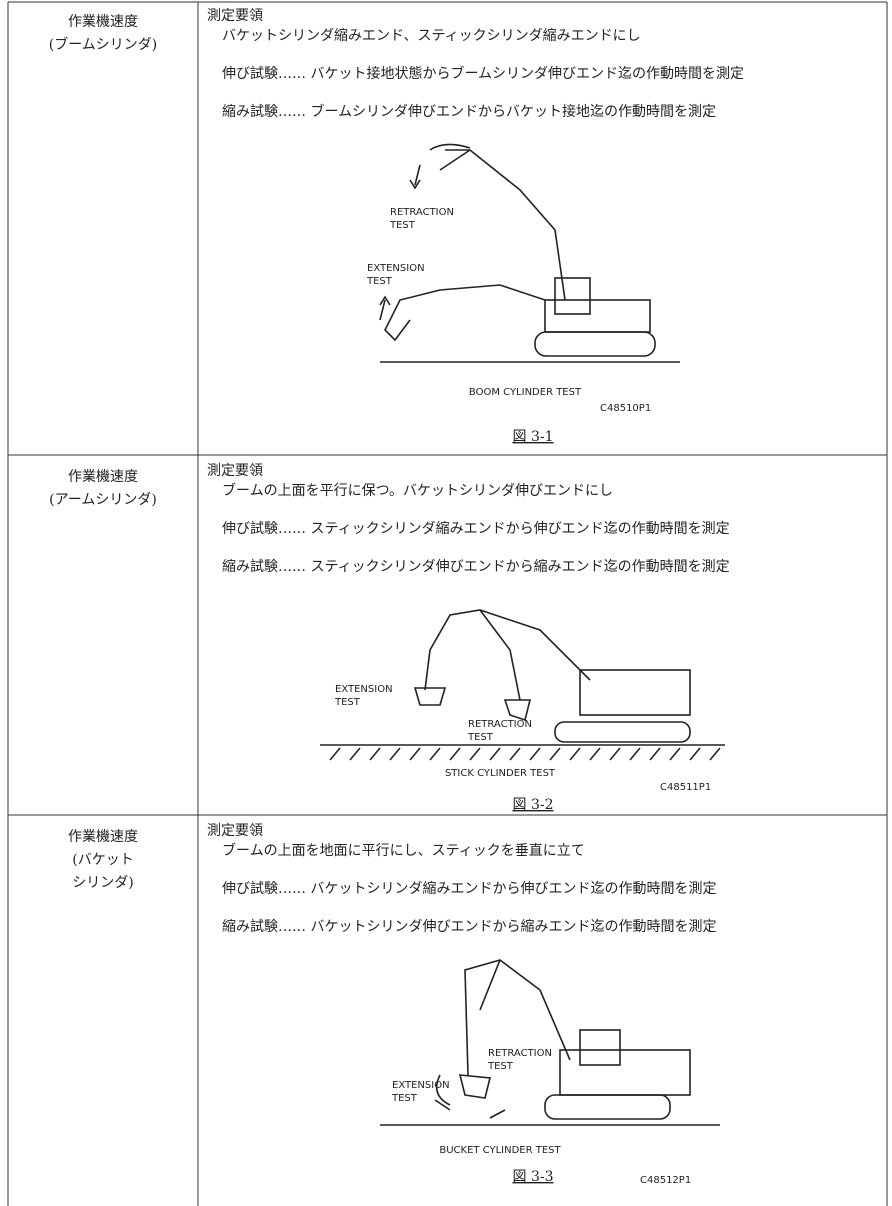  I want to click on retraction-text: 縮み試験‥‥‥ バケットシリンダ伸びエンドから縮みエンド迄の作動時間を測定, so click(469, 927).